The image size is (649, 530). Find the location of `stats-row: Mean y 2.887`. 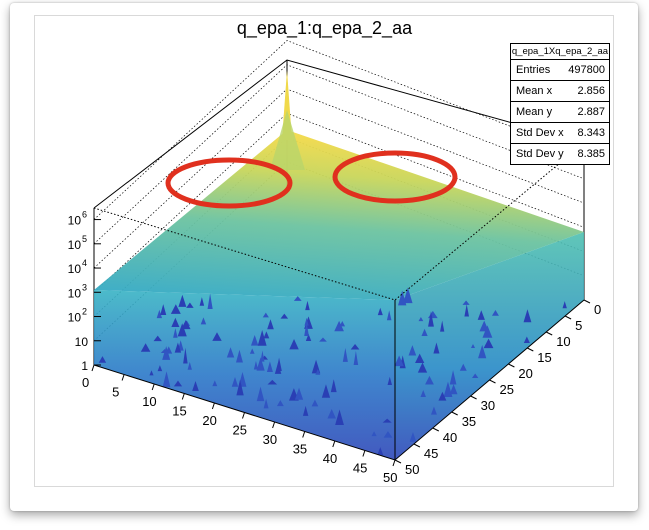

stats-row: Mean y 2.887 is located at coordinates (560, 112).